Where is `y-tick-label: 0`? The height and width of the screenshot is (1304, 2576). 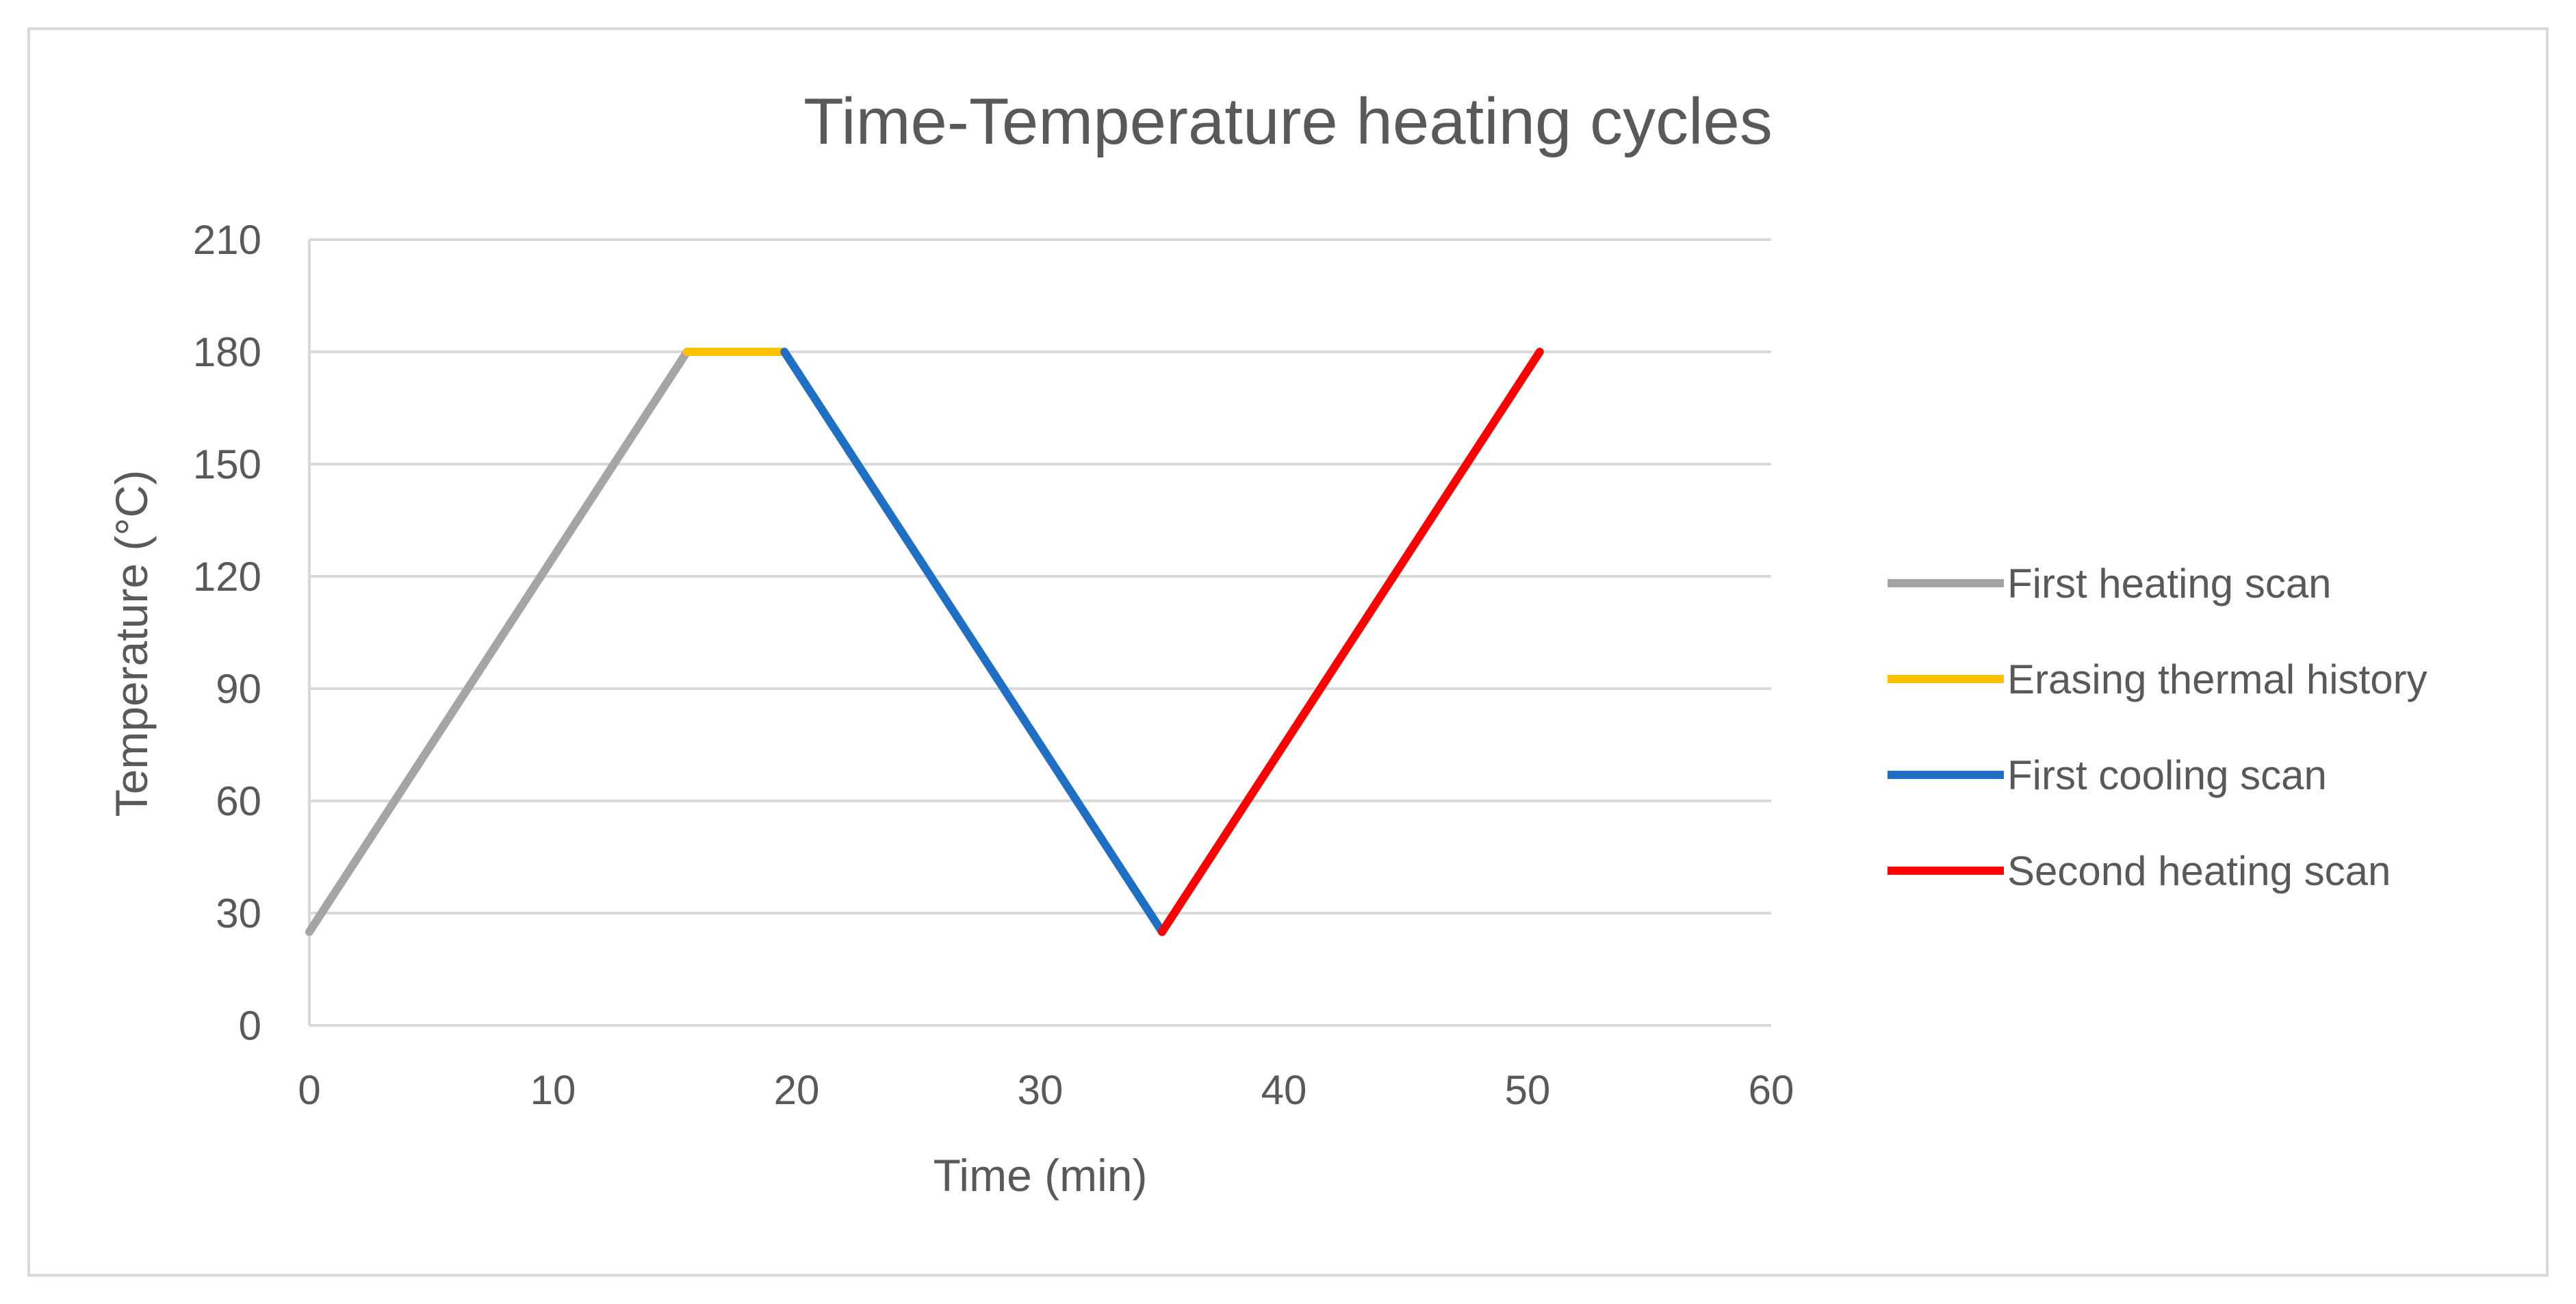
y-tick-label: 0 is located at coordinates (250, 1026).